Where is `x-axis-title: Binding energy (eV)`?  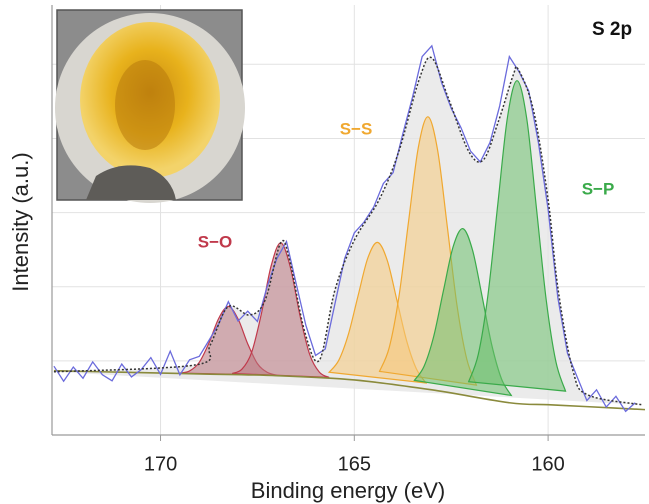 x-axis-title: Binding energy (eV) is located at coordinates (348, 490).